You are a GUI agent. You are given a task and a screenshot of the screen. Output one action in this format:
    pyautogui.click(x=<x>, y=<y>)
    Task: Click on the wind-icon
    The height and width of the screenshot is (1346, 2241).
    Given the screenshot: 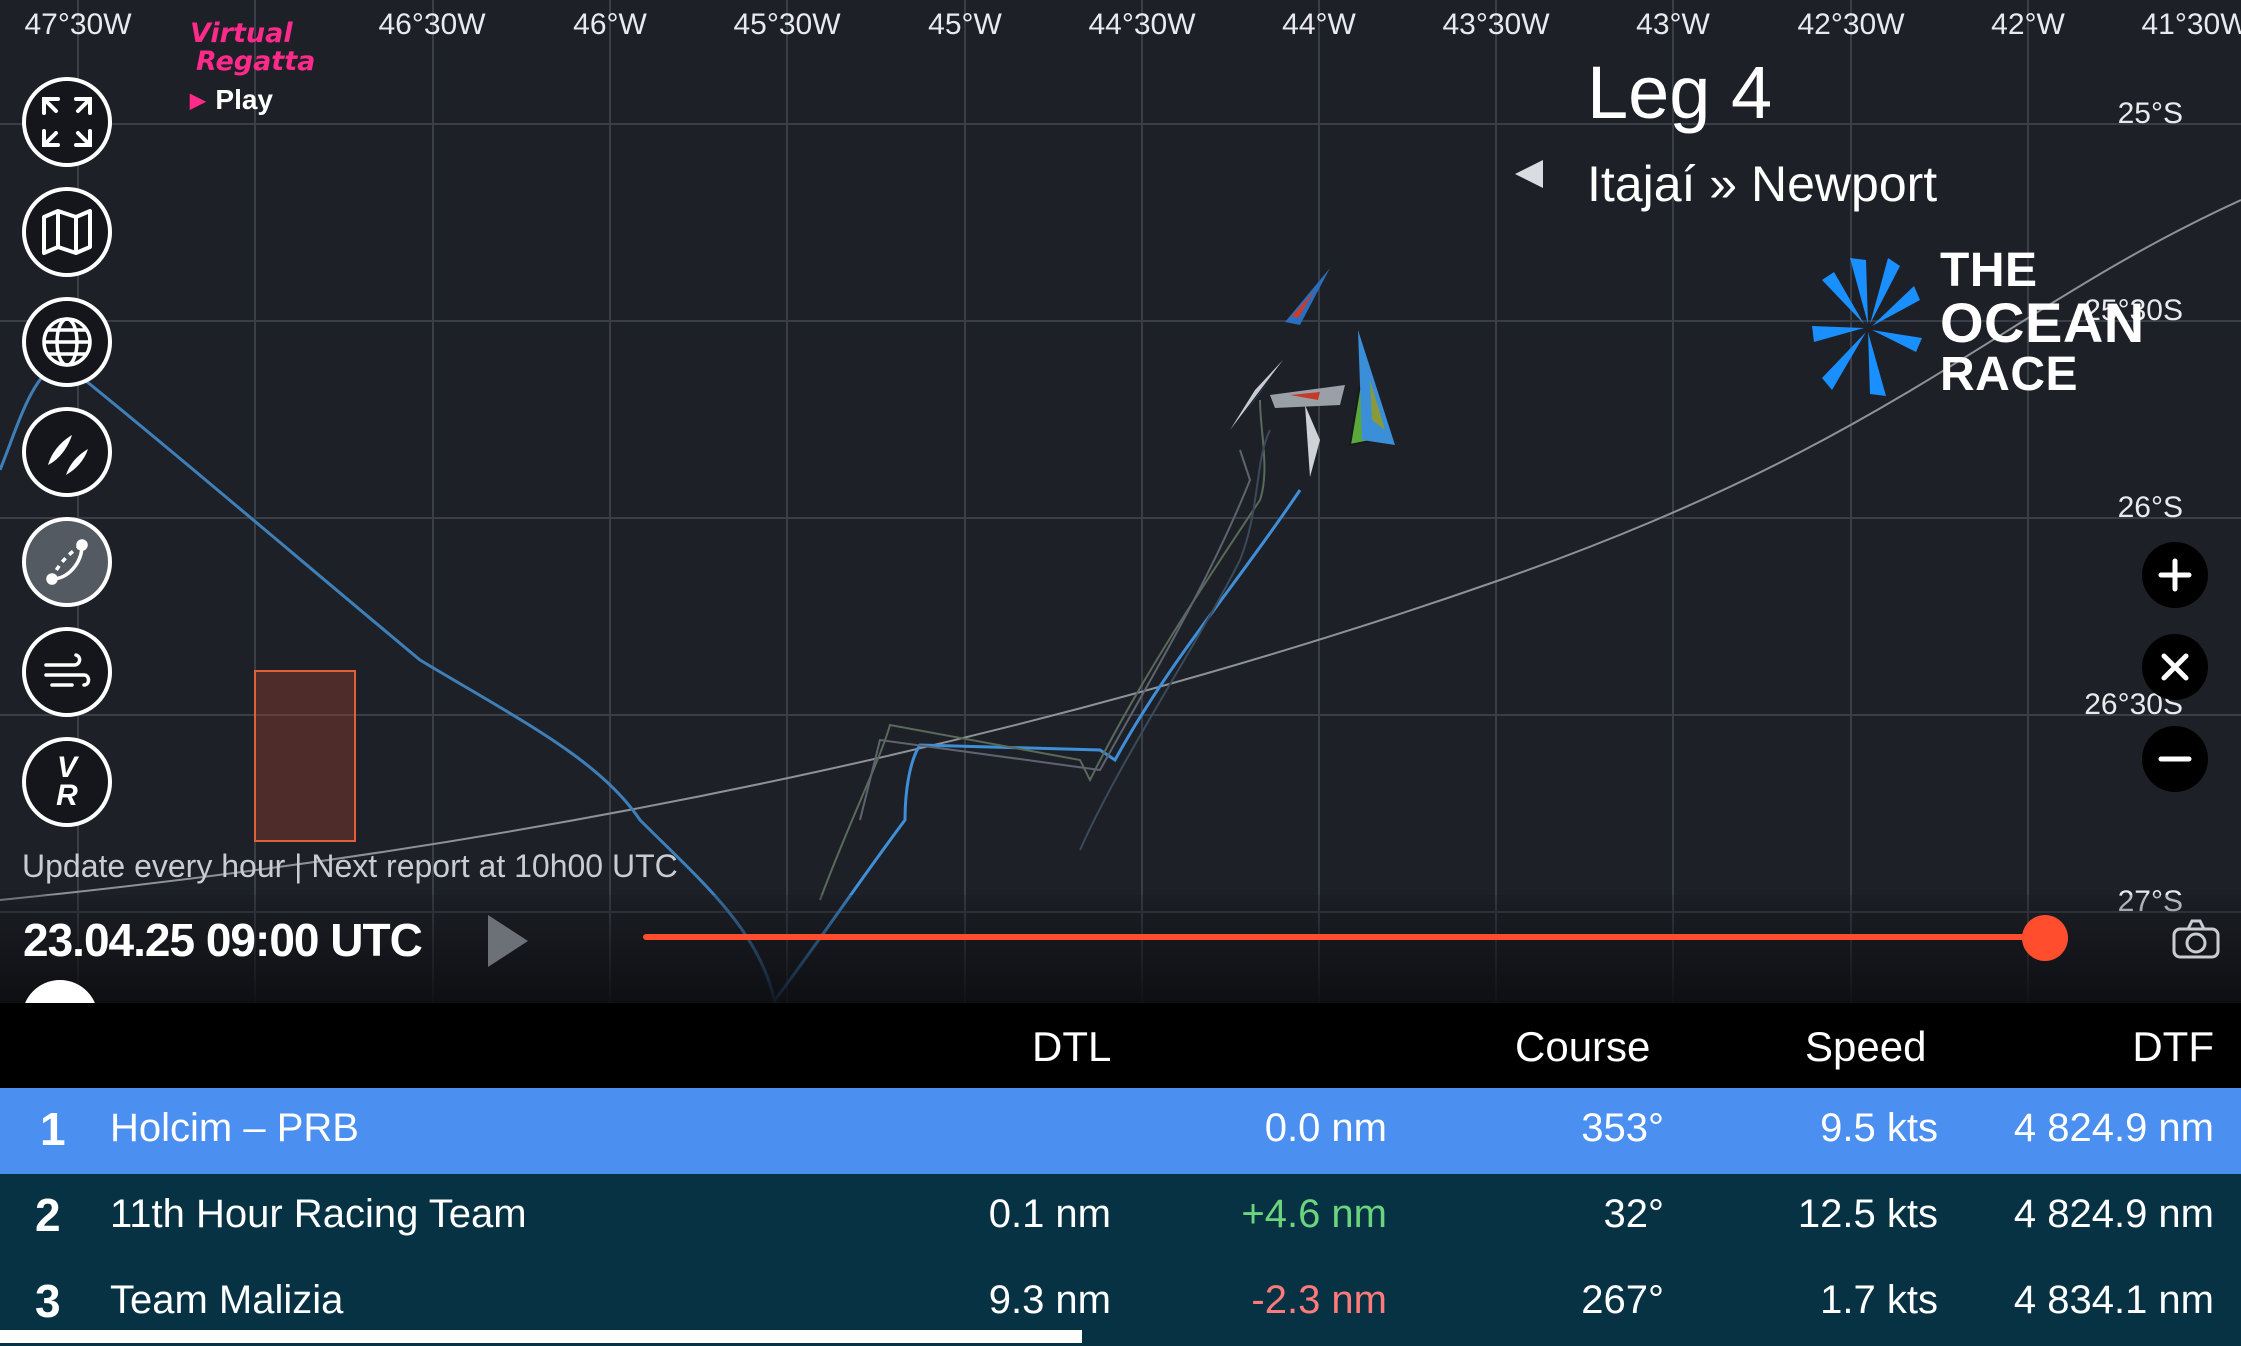 What is the action you would take?
    pyautogui.click(x=67, y=670)
    